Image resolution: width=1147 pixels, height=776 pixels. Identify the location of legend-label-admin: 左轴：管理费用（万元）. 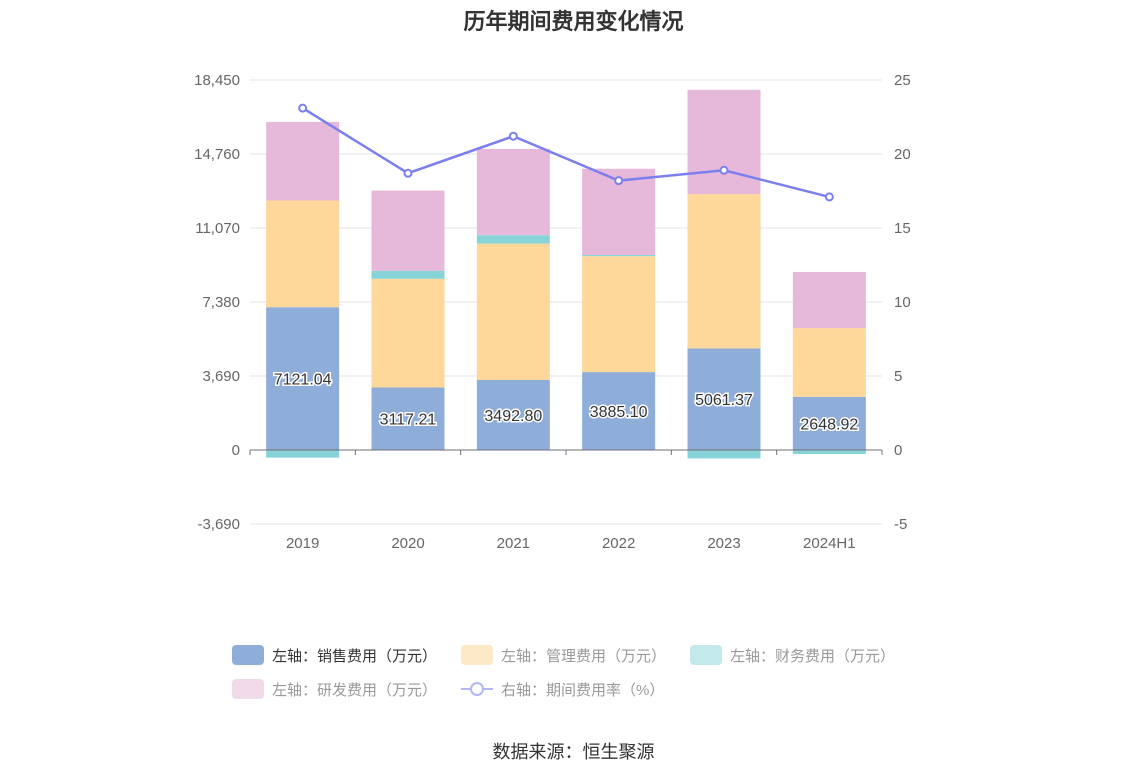
(584, 656).